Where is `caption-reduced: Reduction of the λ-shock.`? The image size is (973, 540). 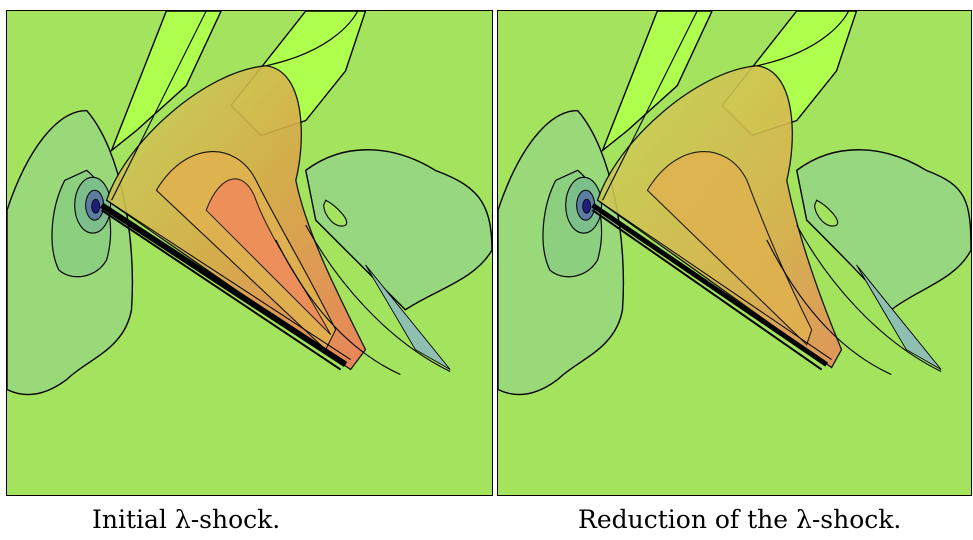
caption-reduced: Reduction of the λ-shock. is located at coordinates (740, 519).